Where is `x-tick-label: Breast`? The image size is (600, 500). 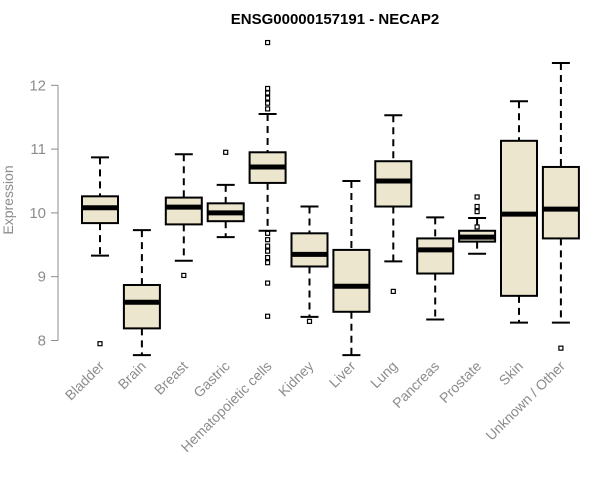
x-tick-label: Breast is located at coordinates (171, 378).